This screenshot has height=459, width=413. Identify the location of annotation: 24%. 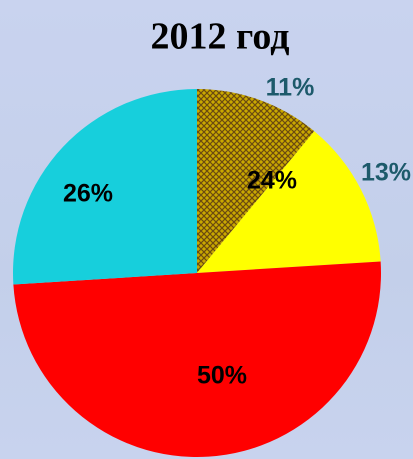
(272, 181).